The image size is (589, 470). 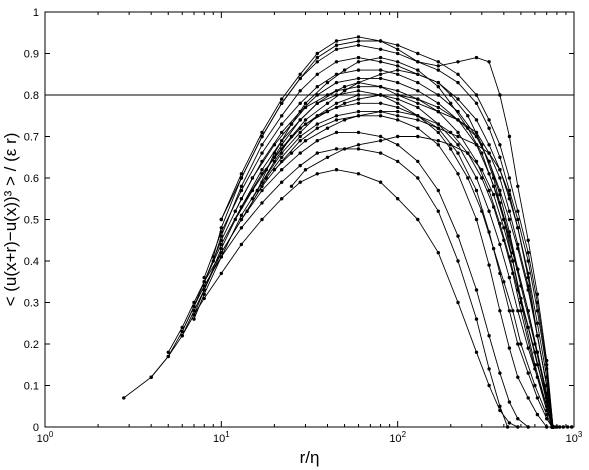 What do you see at coordinates (31, 304) in the screenshot?
I see `y-tick-label: 0.3` at bounding box center [31, 304].